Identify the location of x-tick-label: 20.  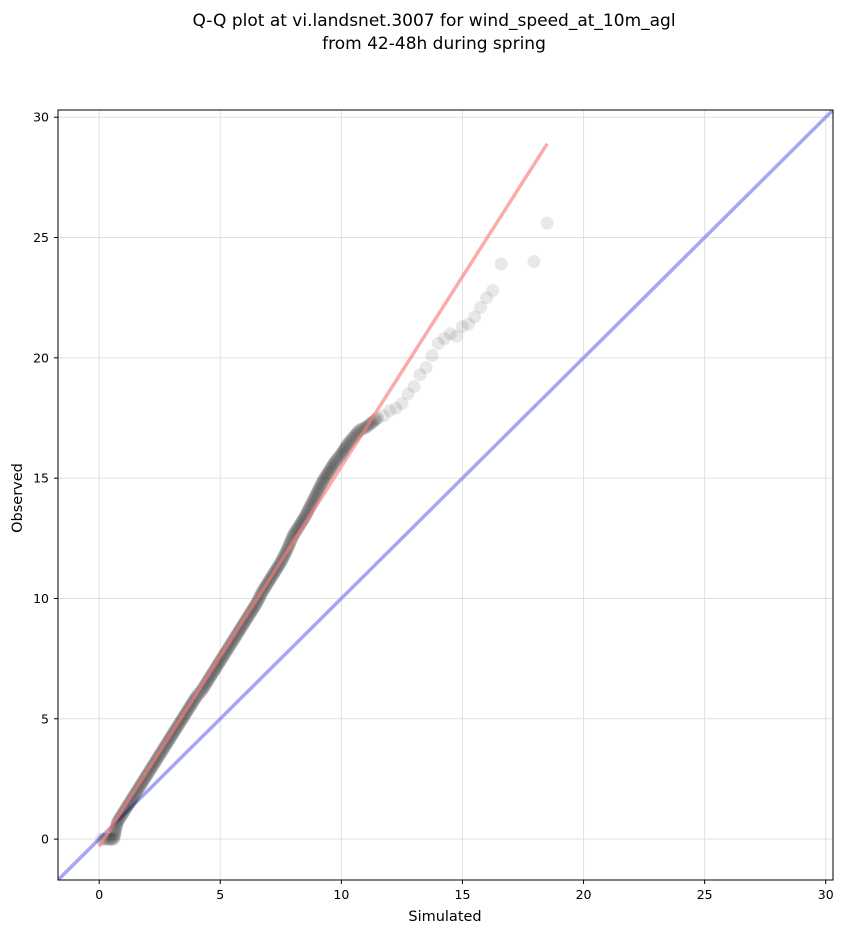
(584, 894).